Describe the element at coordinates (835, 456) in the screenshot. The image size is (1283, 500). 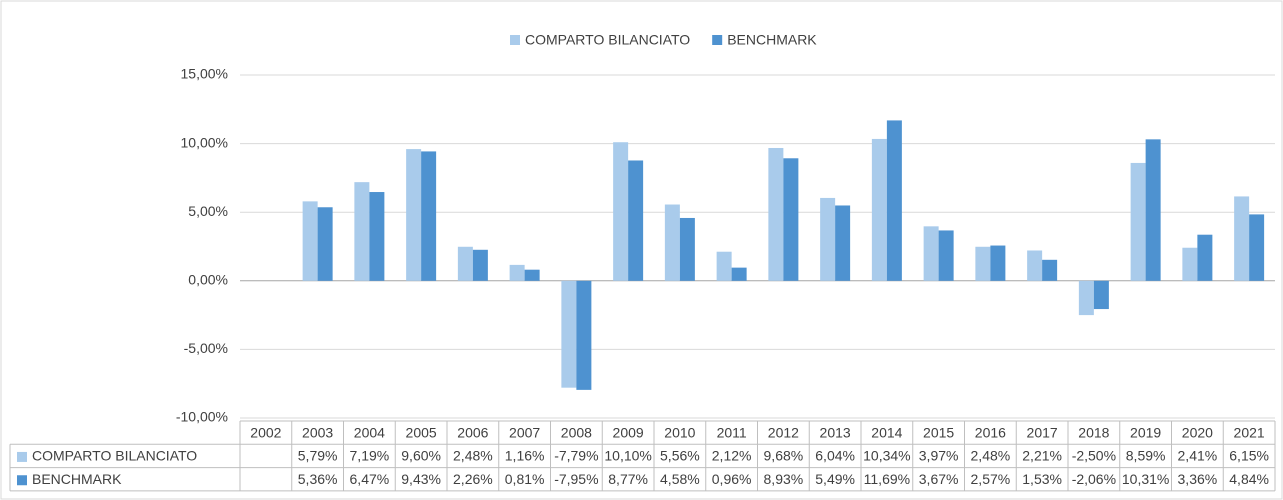
I see `table-value: 6,04%` at that location.